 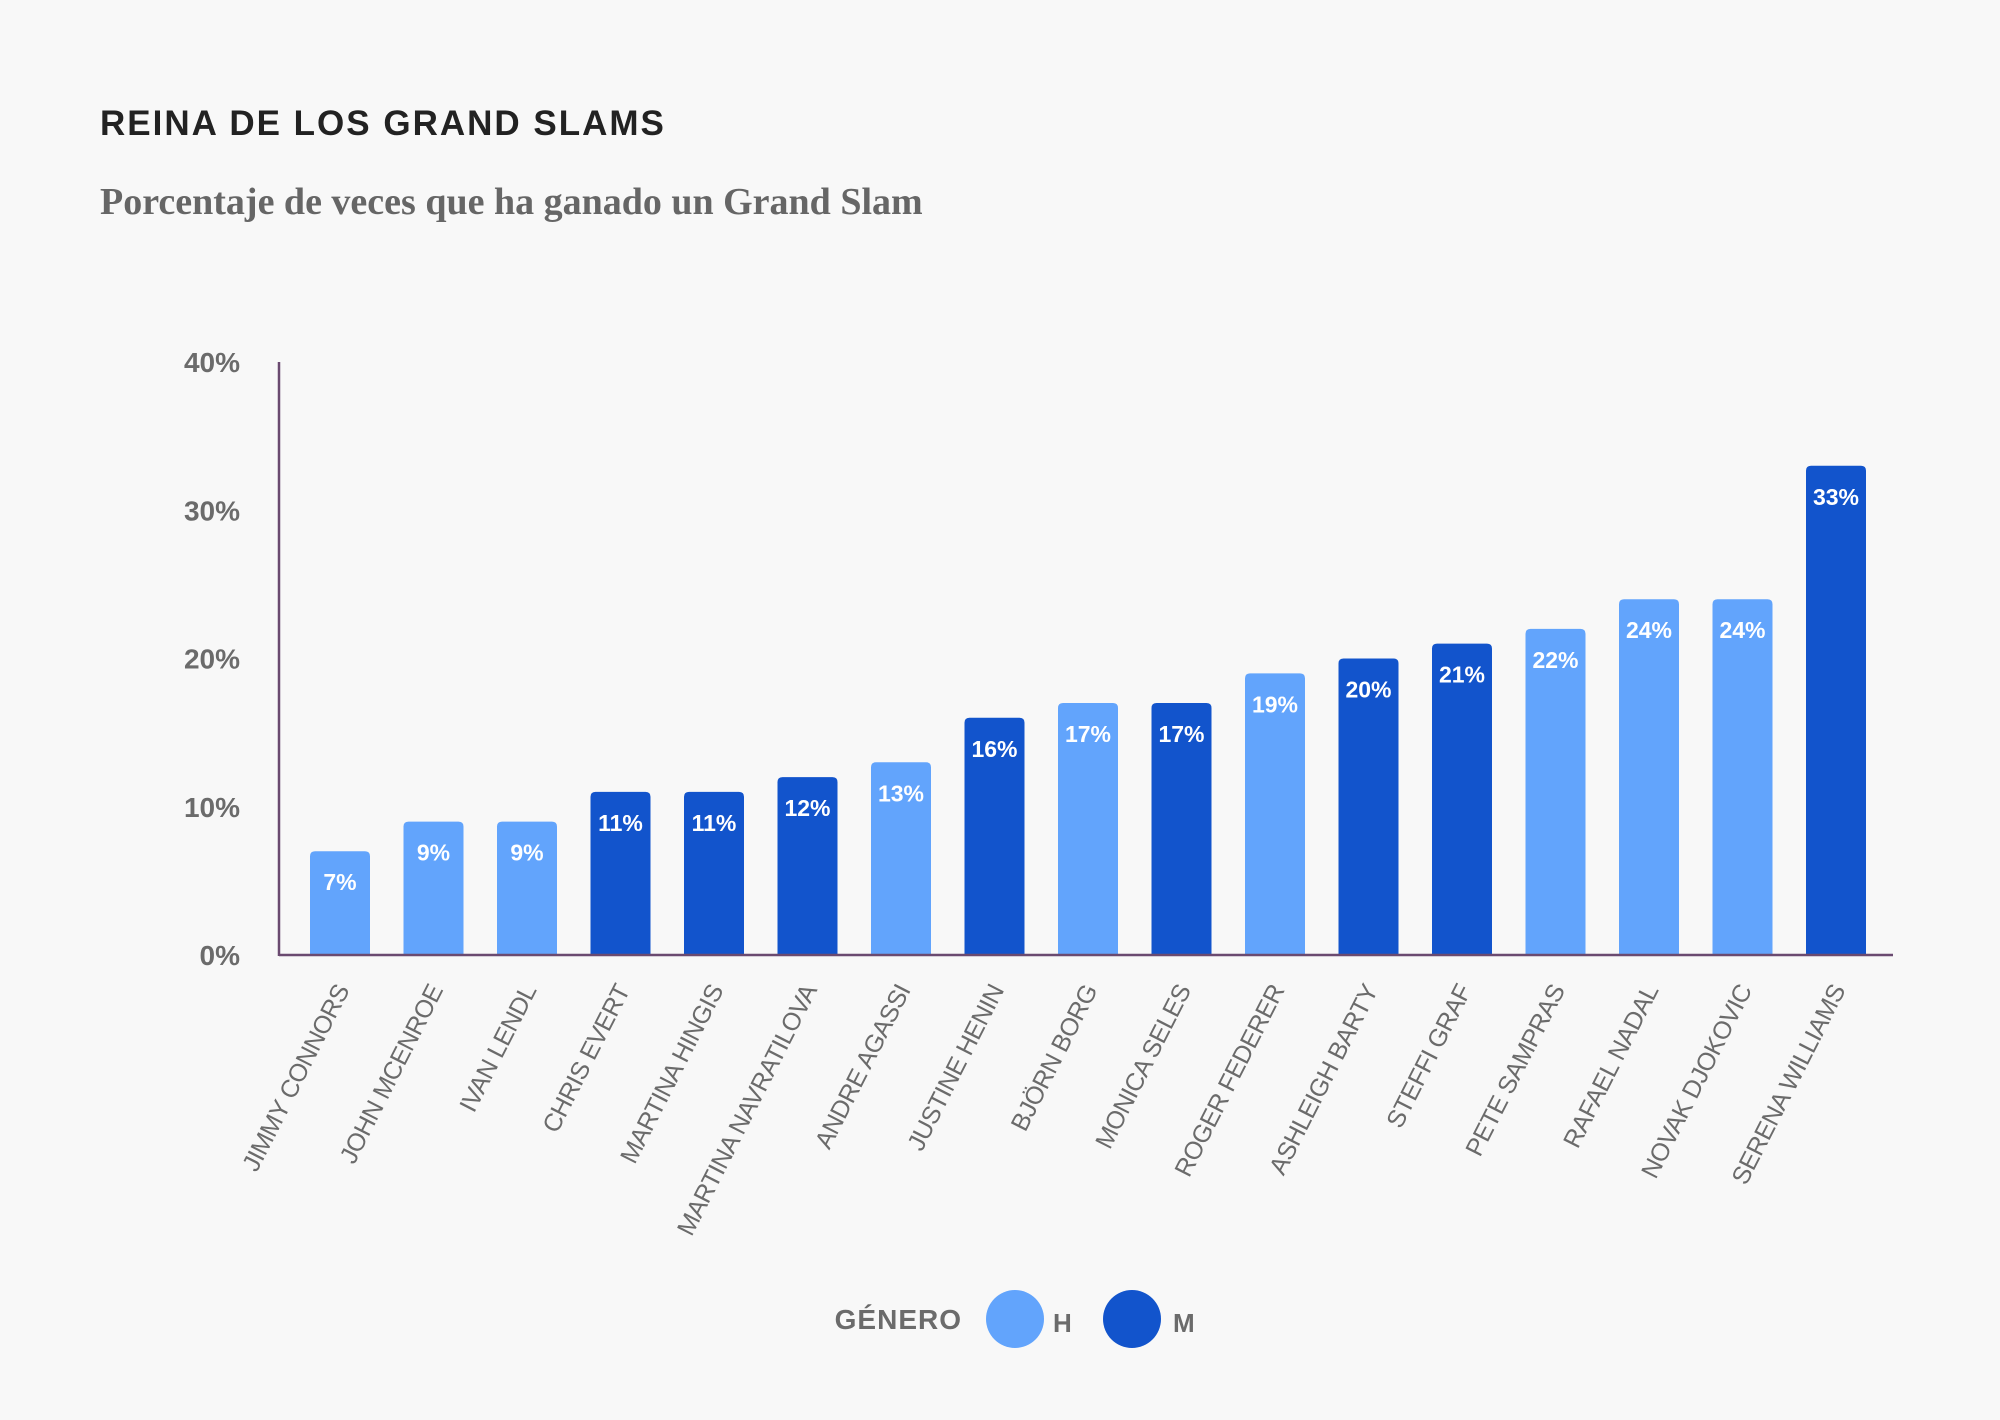 I want to click on data-label: 21%, so click(x=1462, y=675).